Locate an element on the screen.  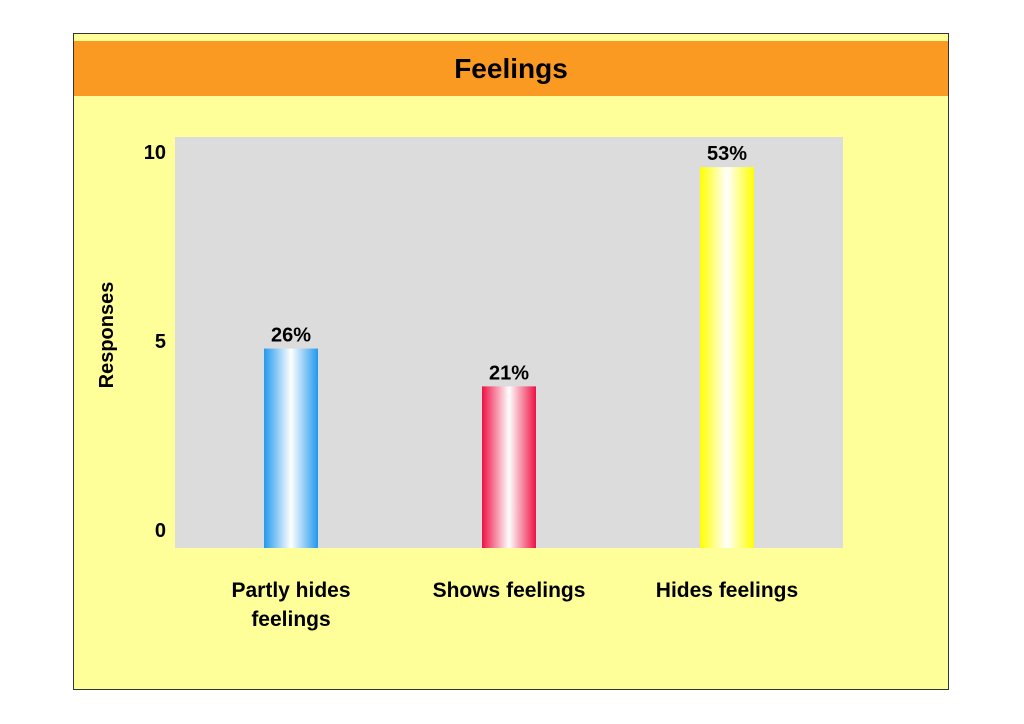
y-axis-ticks: 0 5 10 is located at coordinates (155, 342).